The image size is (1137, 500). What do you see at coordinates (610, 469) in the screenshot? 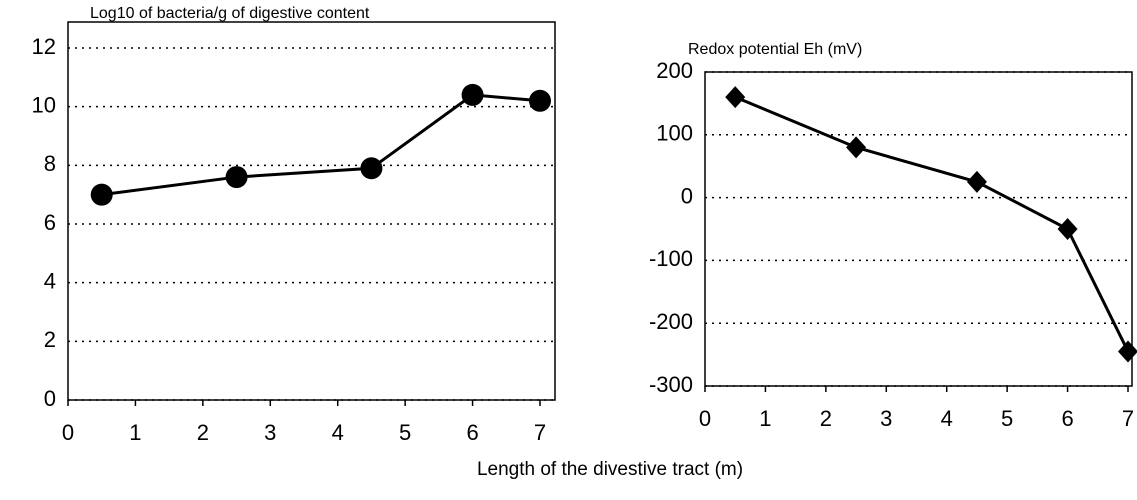
I see `x-axis-label: Length of the divestive tract (m)` at bounding box center [610, 469].